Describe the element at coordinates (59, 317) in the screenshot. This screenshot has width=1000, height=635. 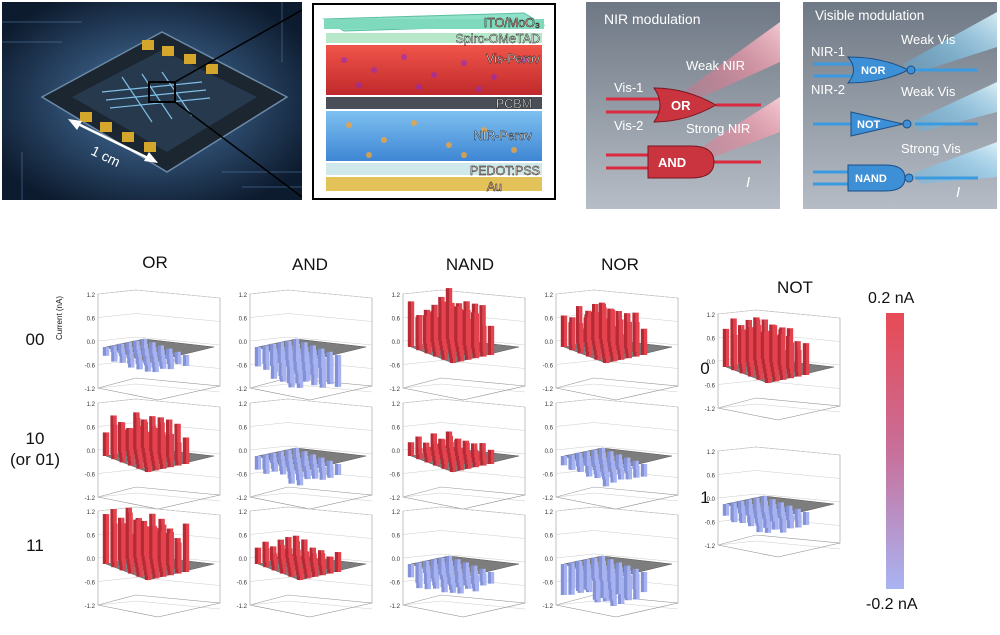
I see `z-axis-label: Current (nA)` at that location.